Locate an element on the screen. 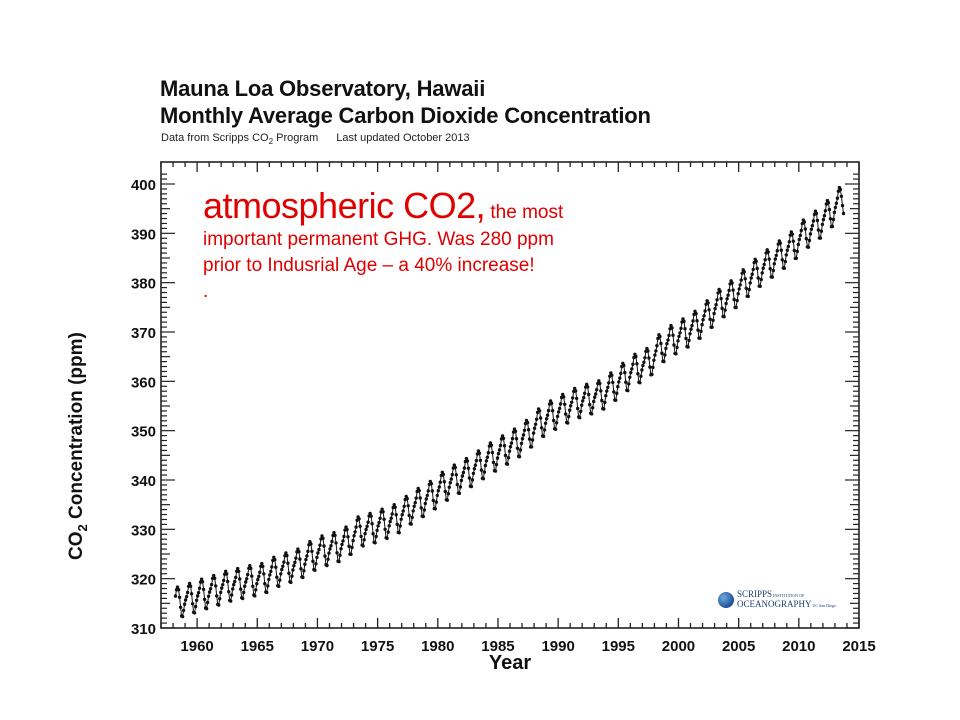 The image size is (960, 720). y-tick-label: 320 is located at coordinates (143, 580).